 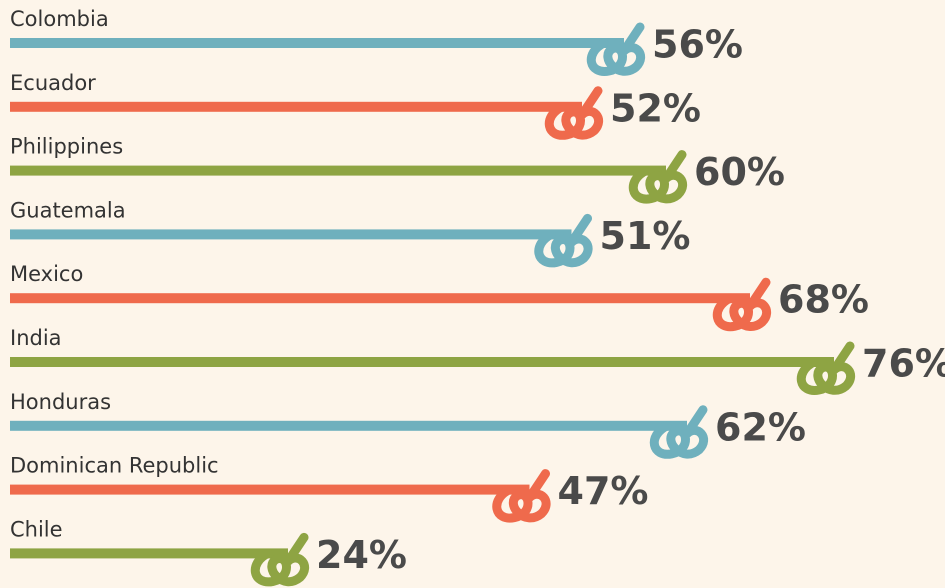 I want to click on value-label: 51%, so click(x=645, y=236).